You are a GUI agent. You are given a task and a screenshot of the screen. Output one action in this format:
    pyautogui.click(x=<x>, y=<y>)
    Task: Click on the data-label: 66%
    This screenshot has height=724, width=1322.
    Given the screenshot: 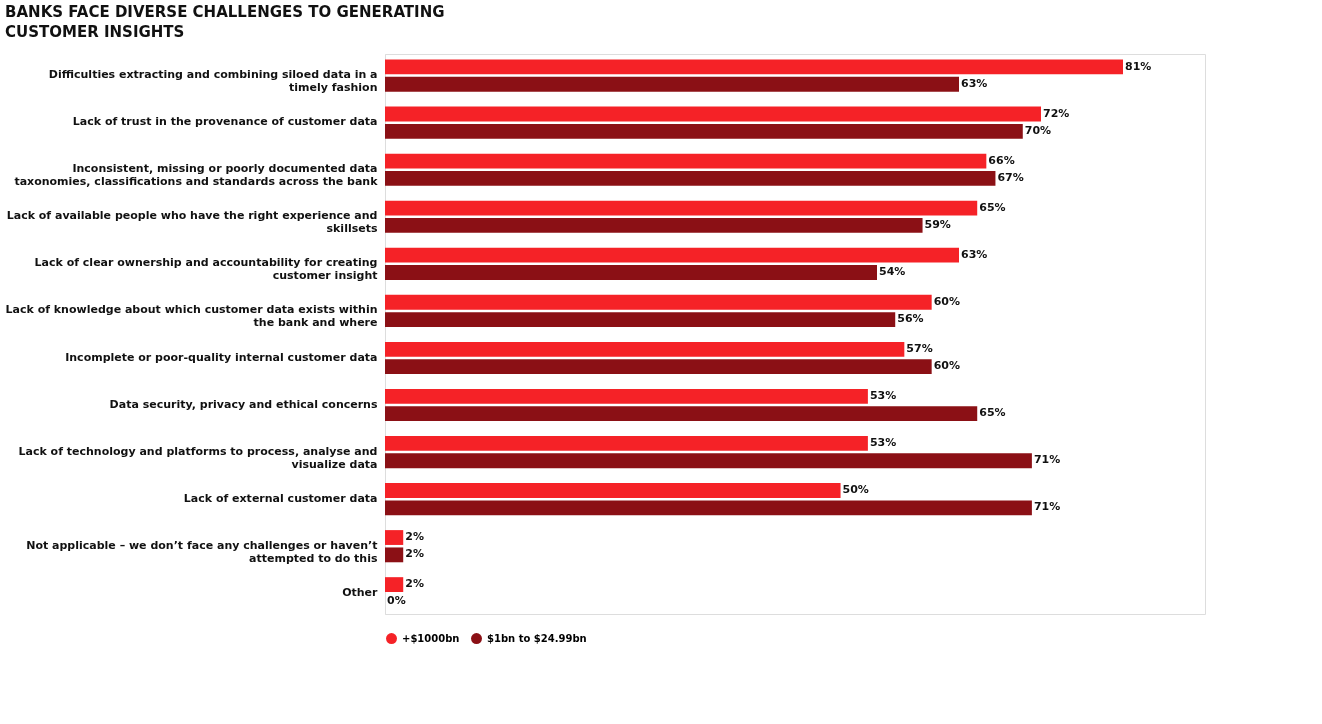 What is the action you would take?
    pyautogui.click(x=1001, y=160)
    